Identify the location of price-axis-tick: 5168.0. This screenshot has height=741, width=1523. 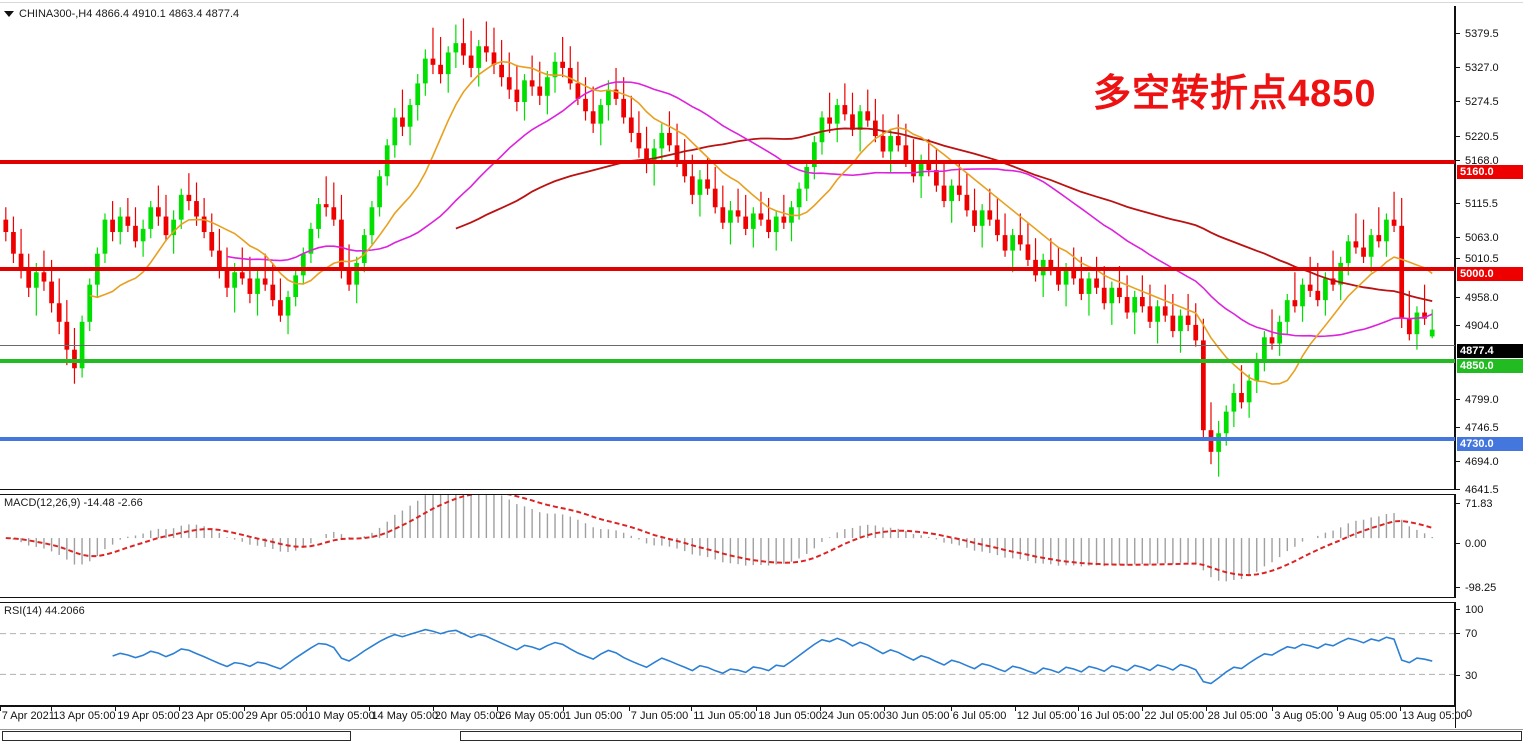
(1477, 161).